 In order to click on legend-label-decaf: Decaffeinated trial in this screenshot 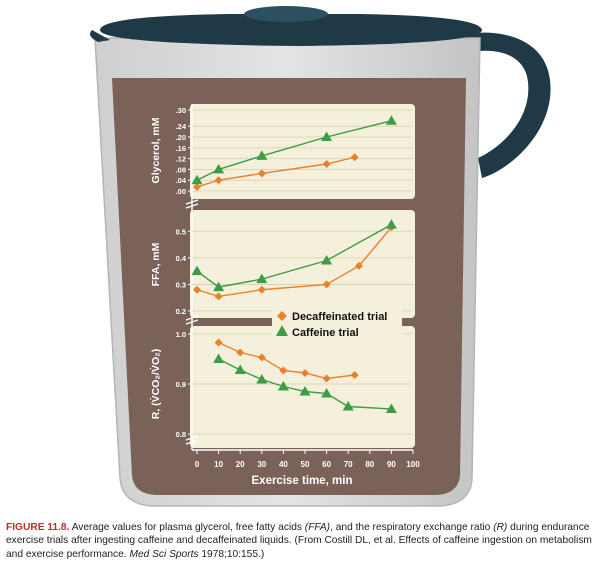, I will do `click(339, 317)`.